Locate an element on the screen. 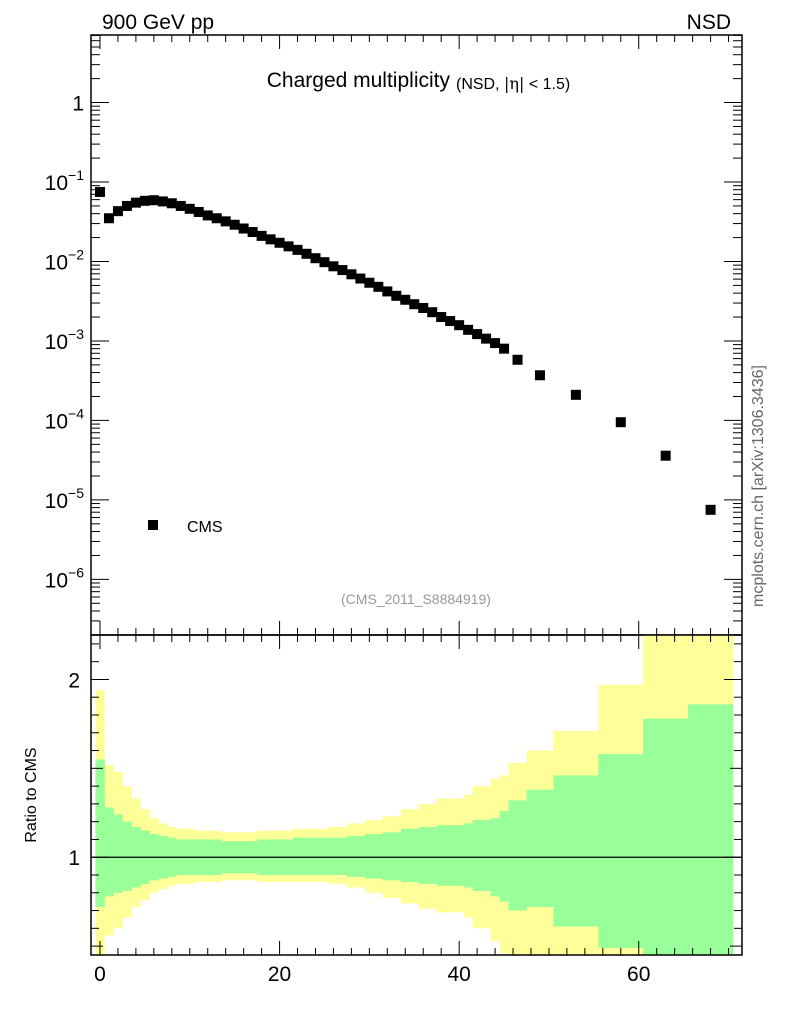  x-tick-label: 0 is located at coordinates (100, 974).